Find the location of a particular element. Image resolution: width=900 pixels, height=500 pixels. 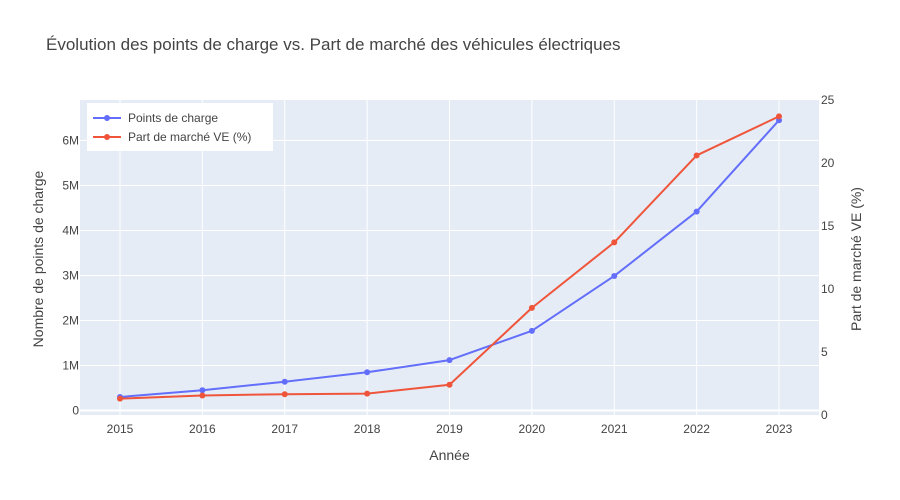

y-left-tick-label: 3M is located at coordinates (70, 276).